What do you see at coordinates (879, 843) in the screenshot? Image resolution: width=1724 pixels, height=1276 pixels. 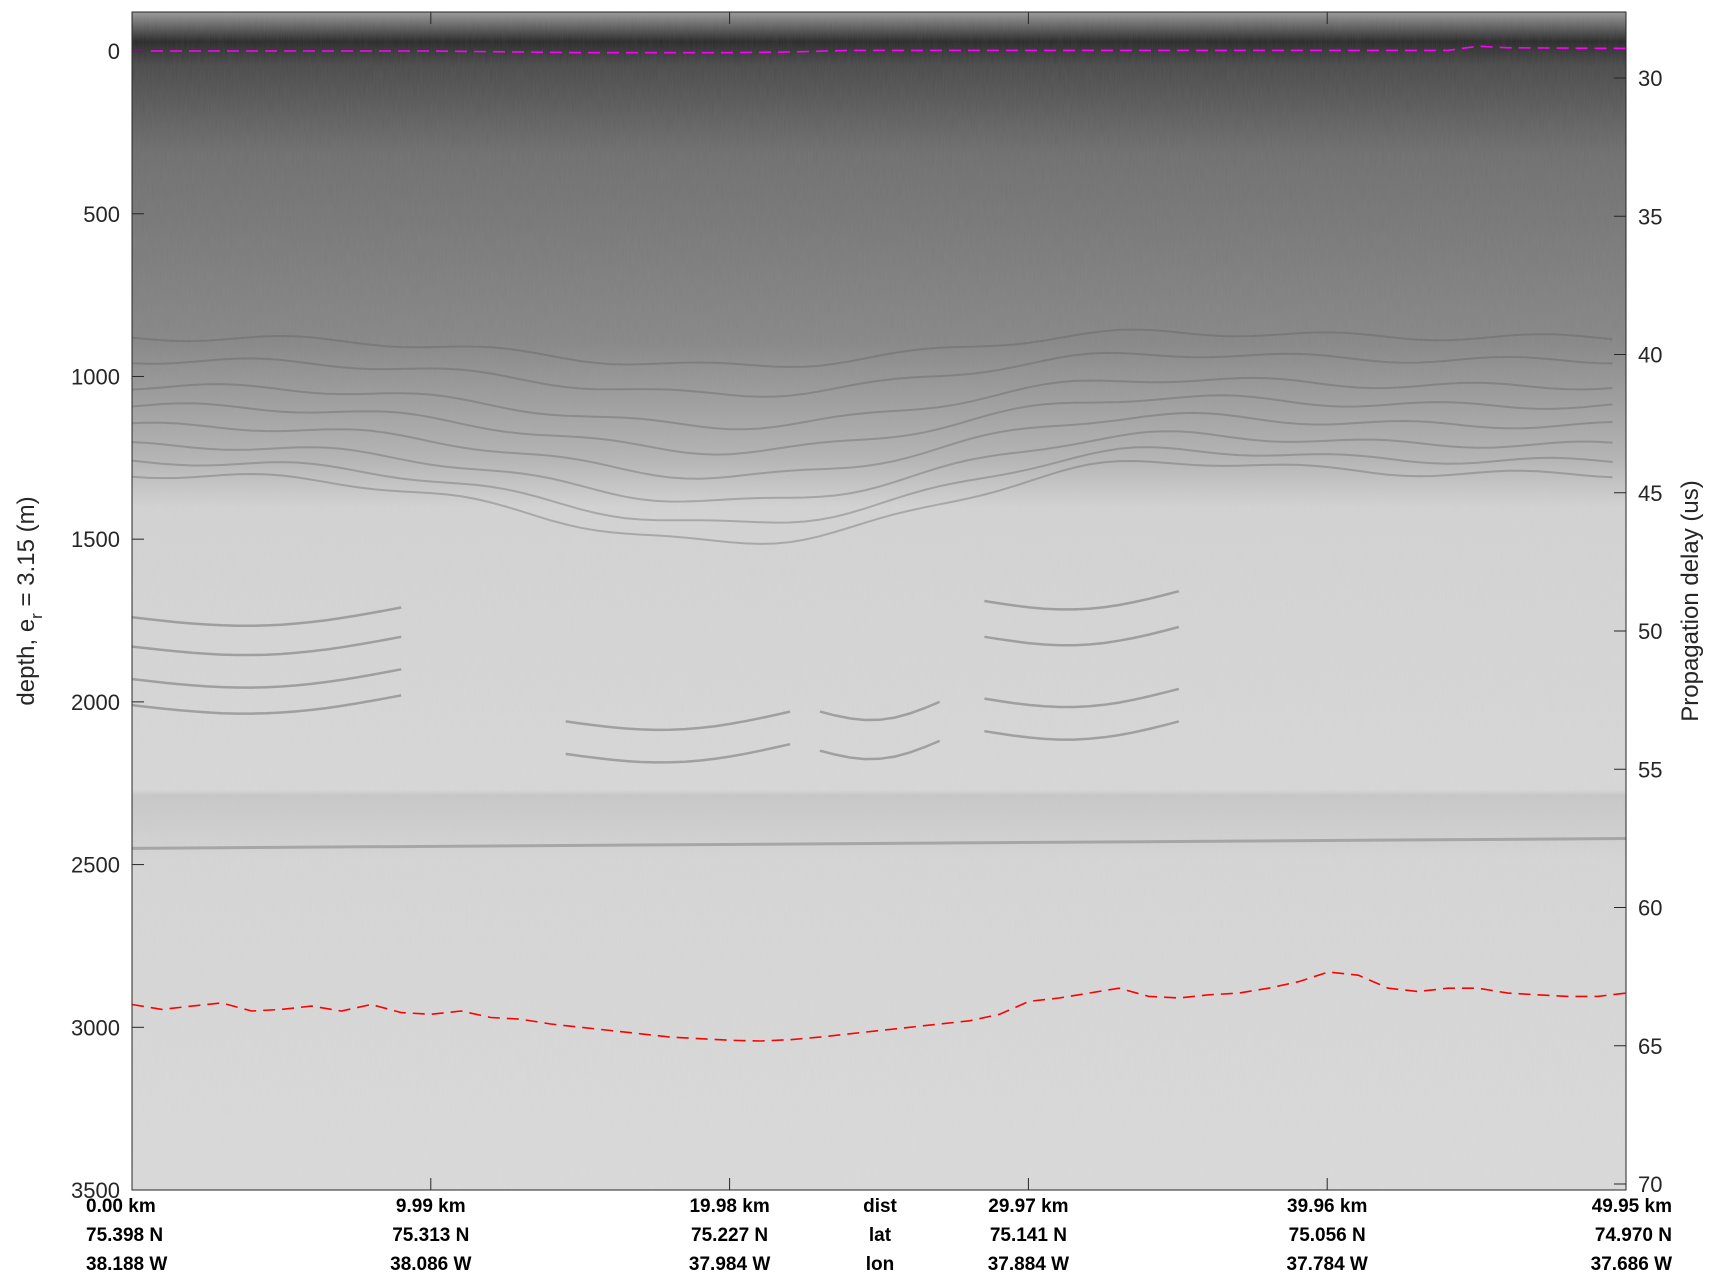 I see `horizontal-artifact-line` at bounding box center [879, 843].